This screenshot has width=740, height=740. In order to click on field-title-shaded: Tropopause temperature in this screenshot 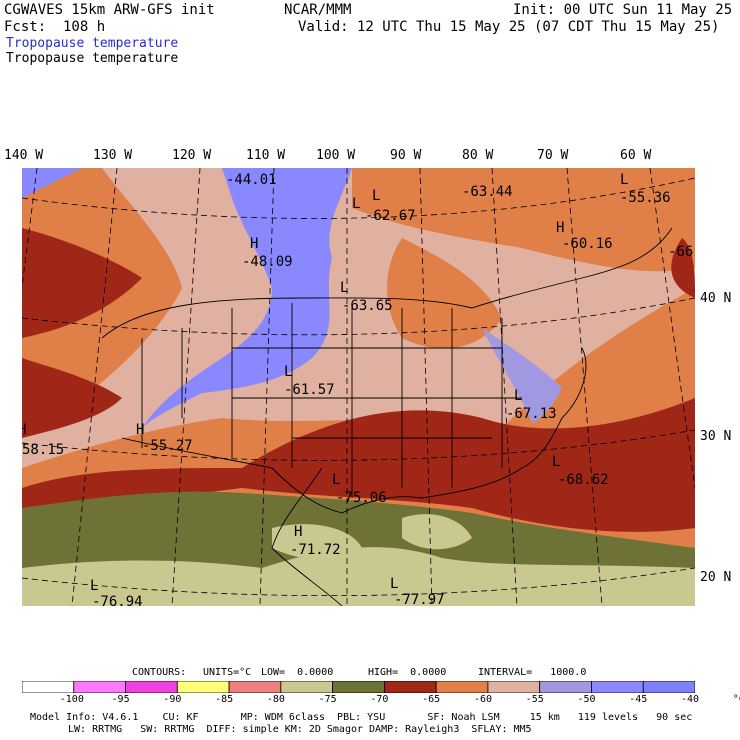, I will do `click(92, 44)`.